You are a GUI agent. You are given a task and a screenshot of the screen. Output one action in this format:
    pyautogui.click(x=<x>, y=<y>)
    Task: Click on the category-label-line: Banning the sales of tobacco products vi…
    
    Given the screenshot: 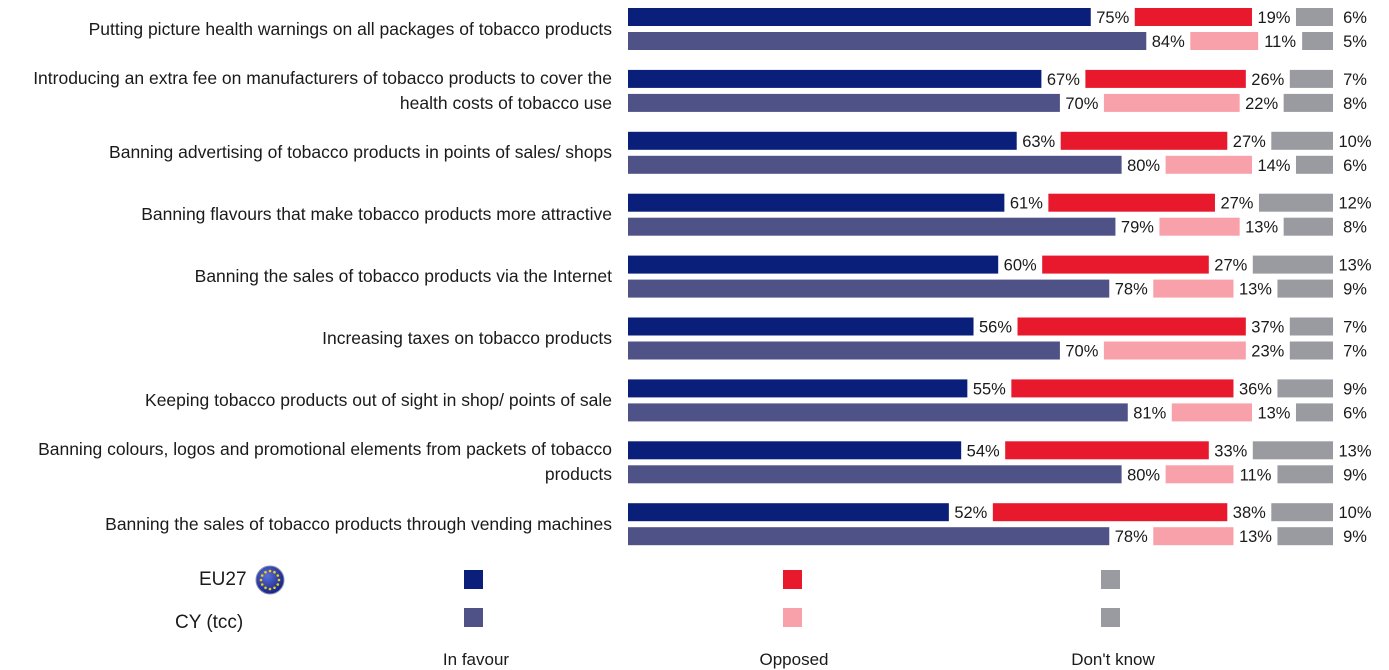 What is the action you would take?
    pyautogui.click(x=306, y=276)
    